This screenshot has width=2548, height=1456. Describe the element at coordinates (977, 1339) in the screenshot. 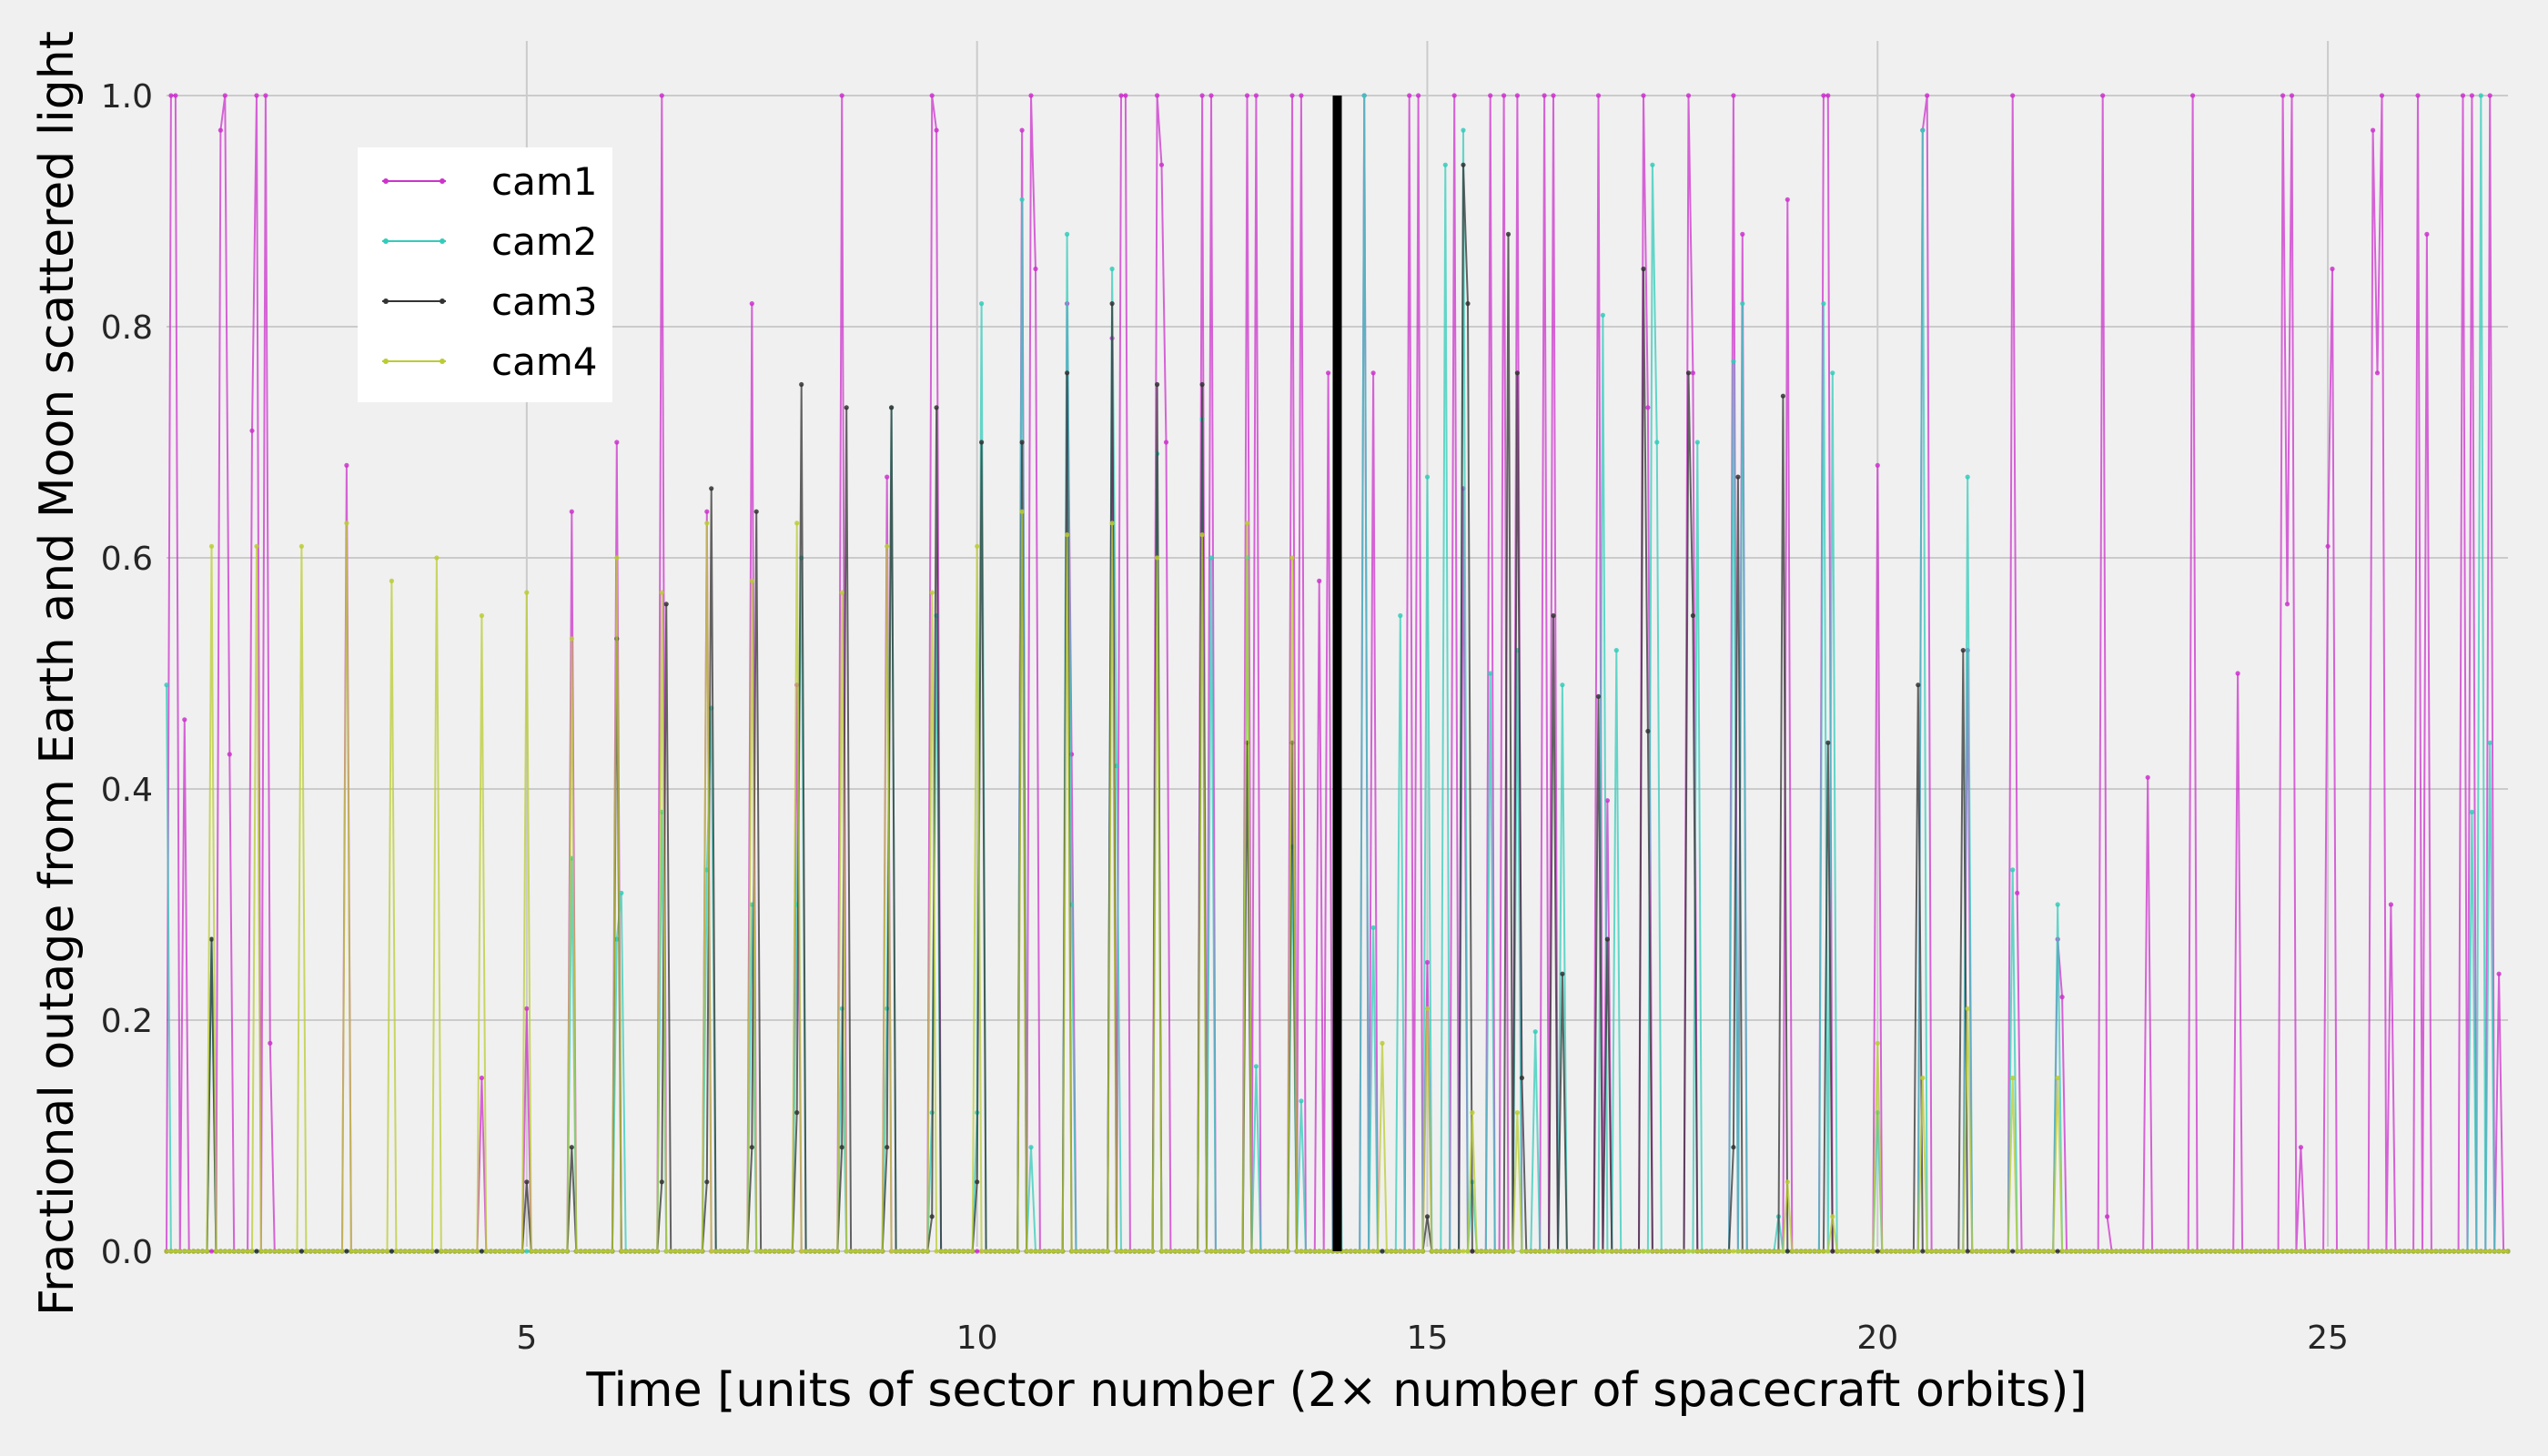

I see `x-tick-label: 10` at that location.